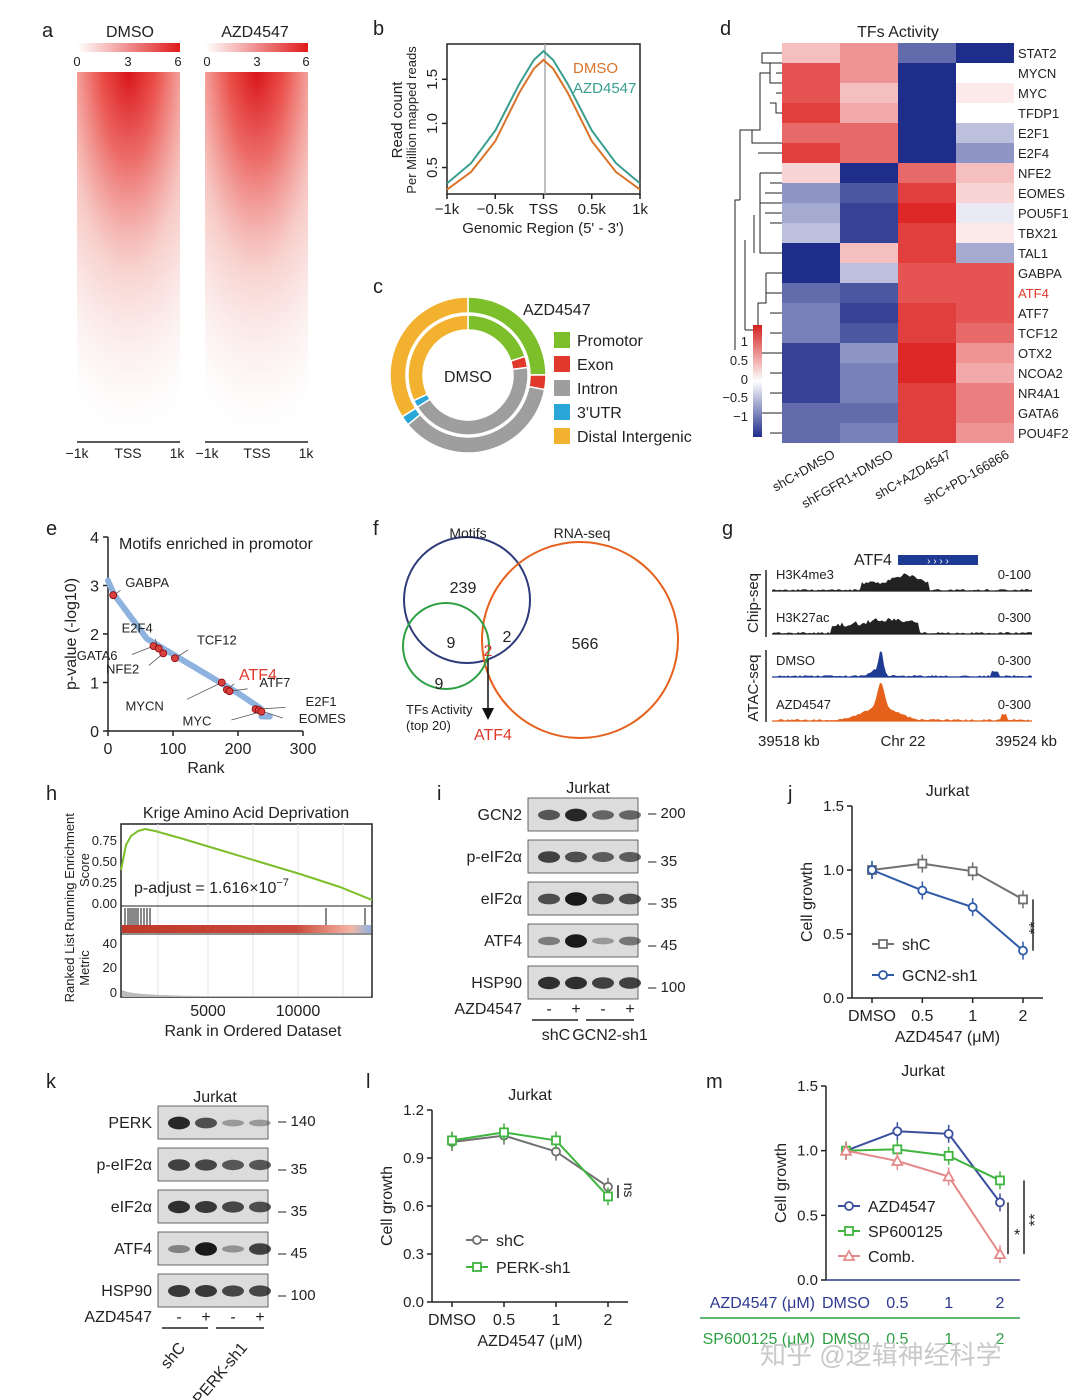 This screenshot has width=1080, height=1400. Describe the element at coordinates (246, 929) in the screenshot. I see `gsea-rank-bar` at that location.